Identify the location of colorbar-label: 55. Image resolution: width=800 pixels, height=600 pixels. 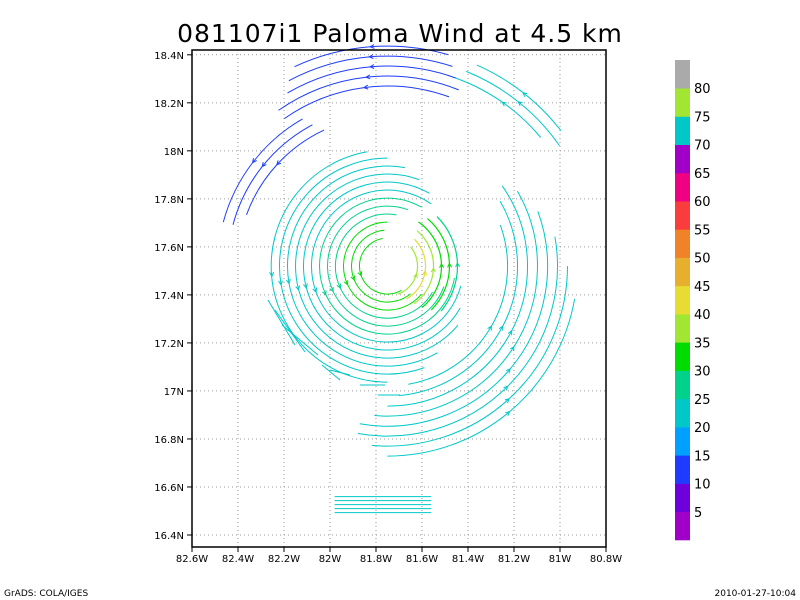
(702, 230).